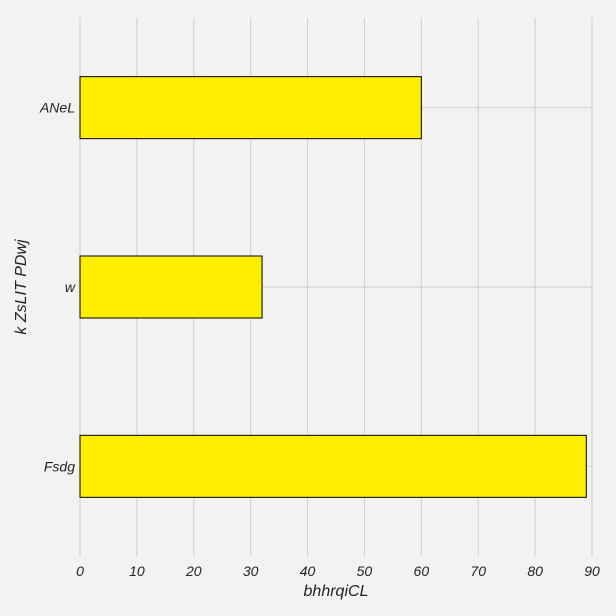 The image size is (616, 616). Describe the element at coordinates (535, 571) in the screenshot. I see `x-tick-label: 80` at that location.